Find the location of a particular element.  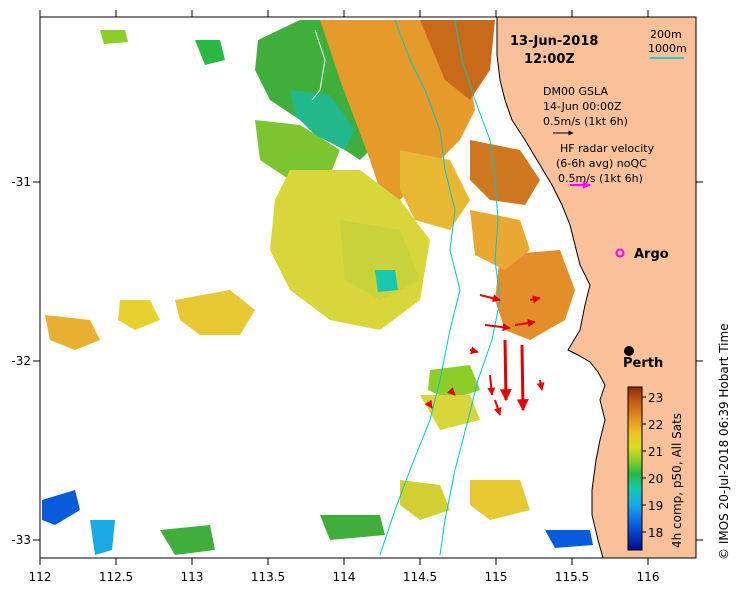

hf-radar-title: HF radar velocity is located at coordinates (607, 148).